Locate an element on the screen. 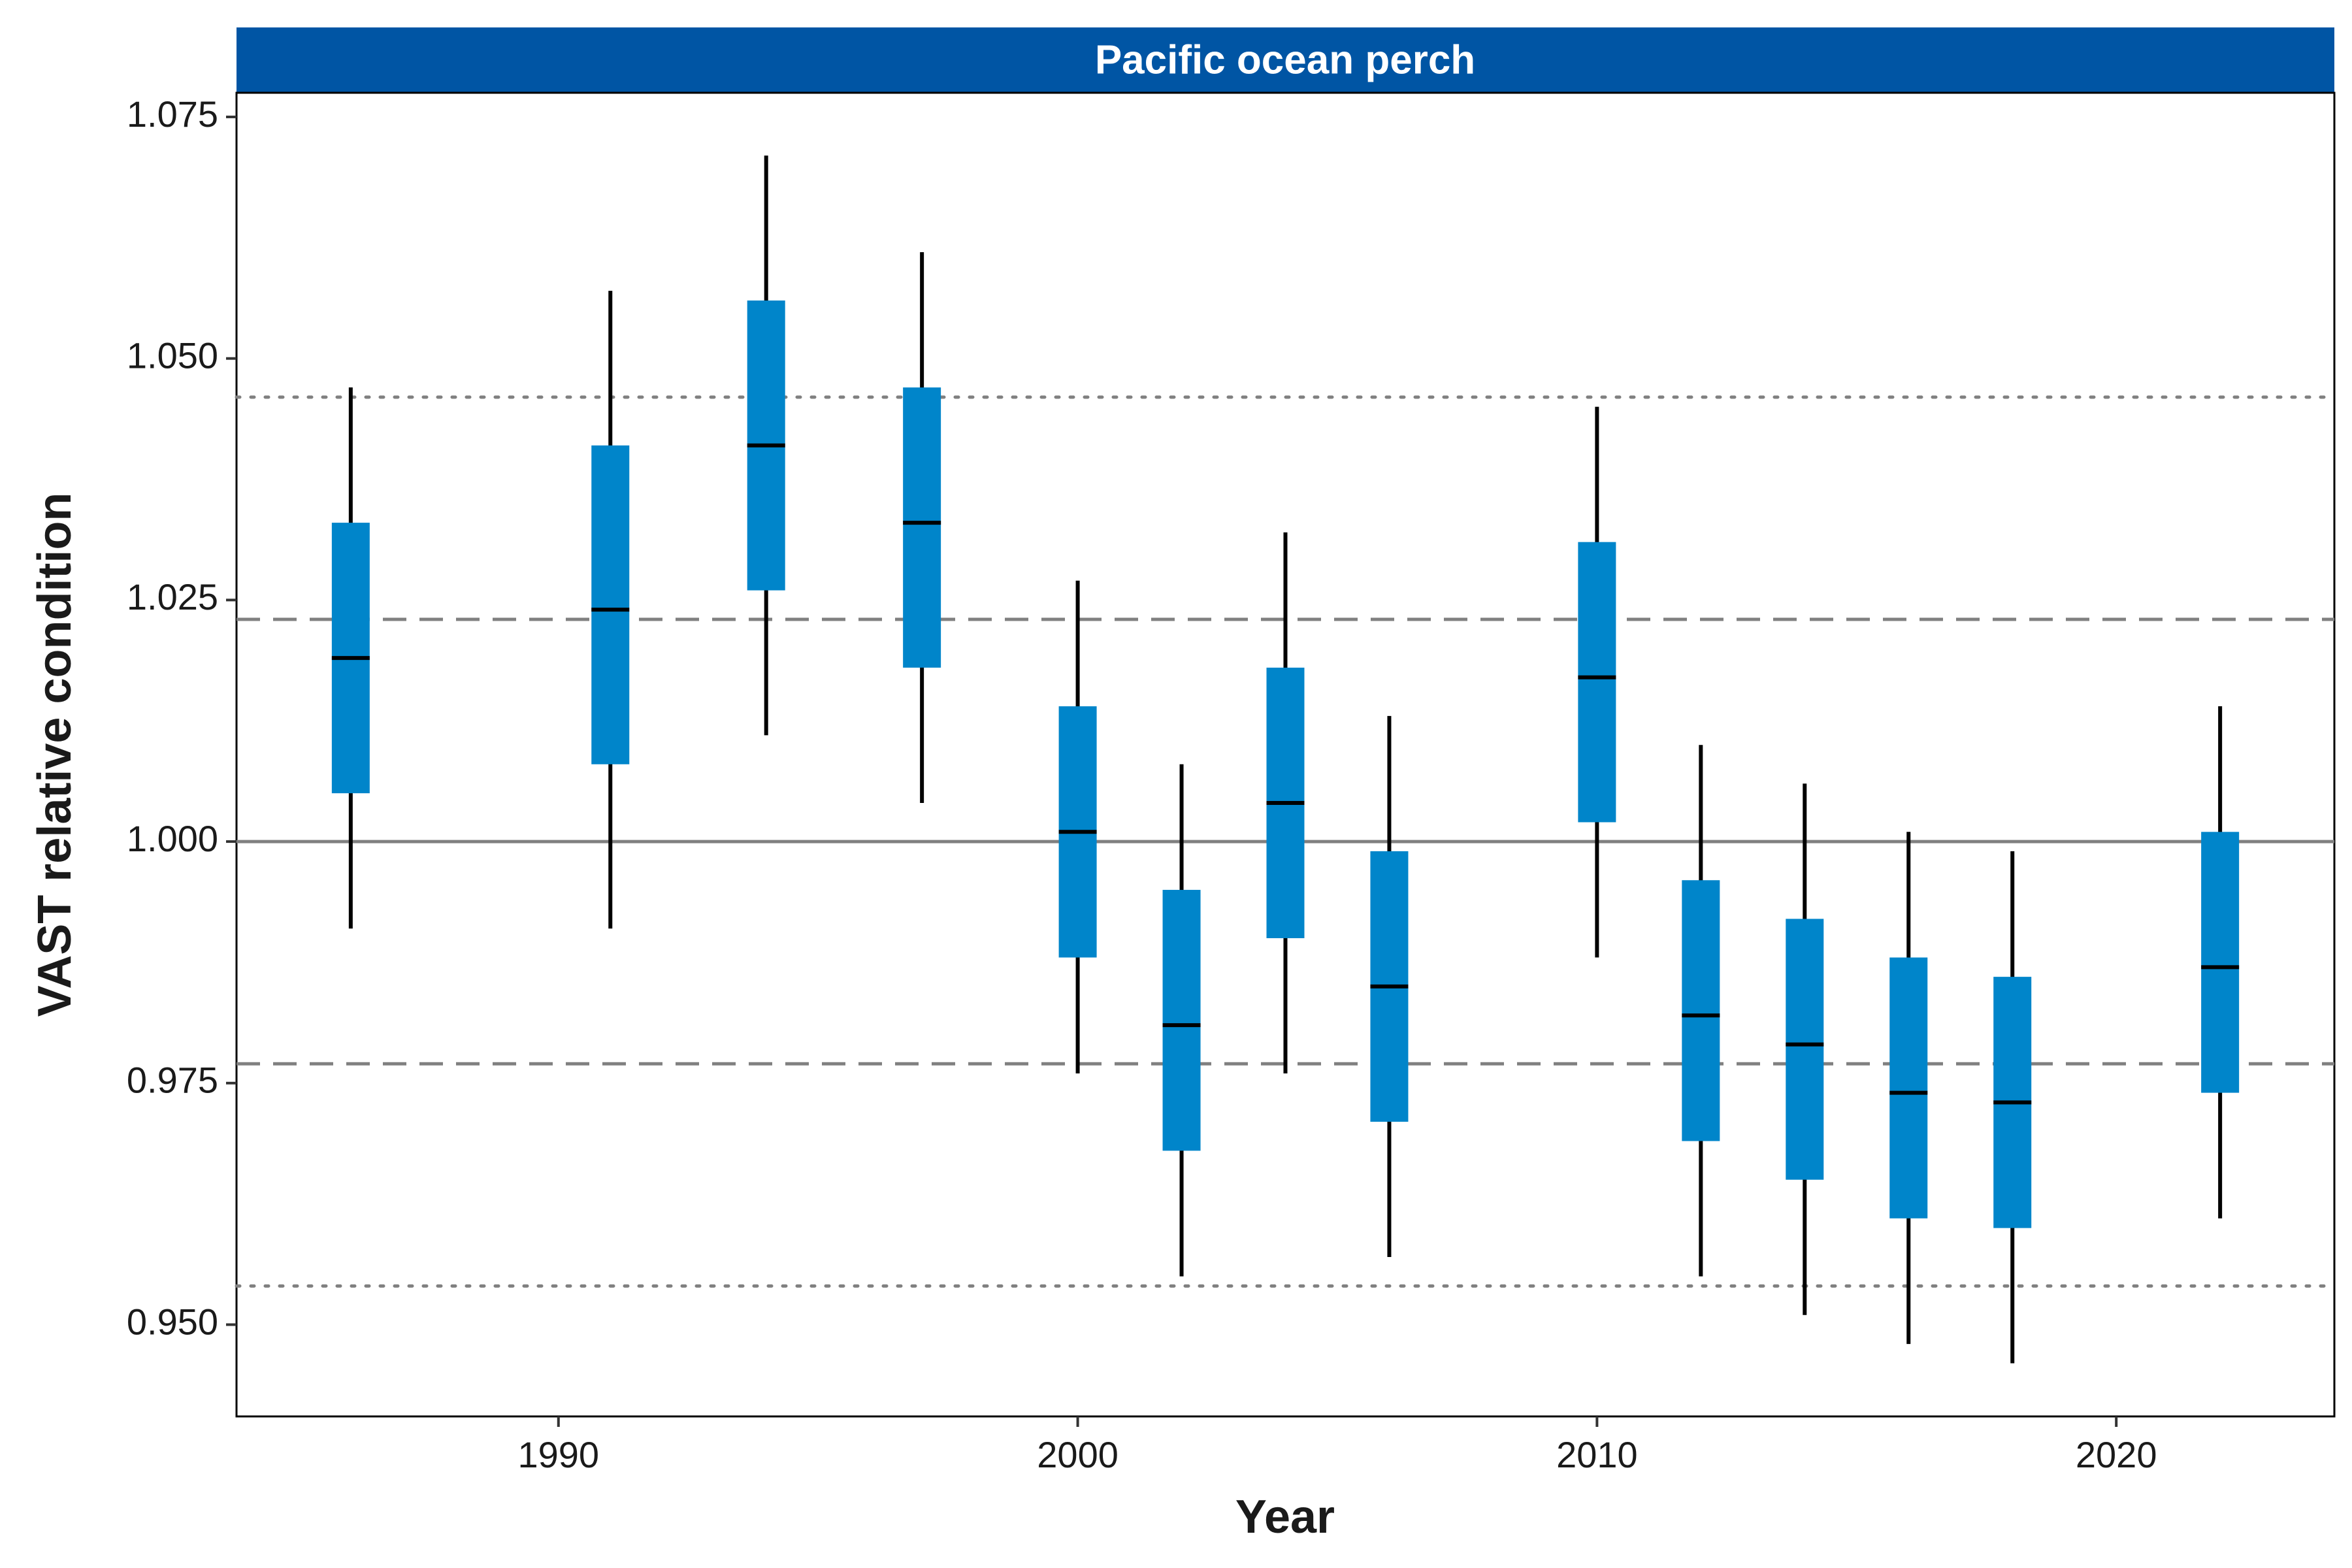  box-2016 is located at coordinates (1908, 1088).